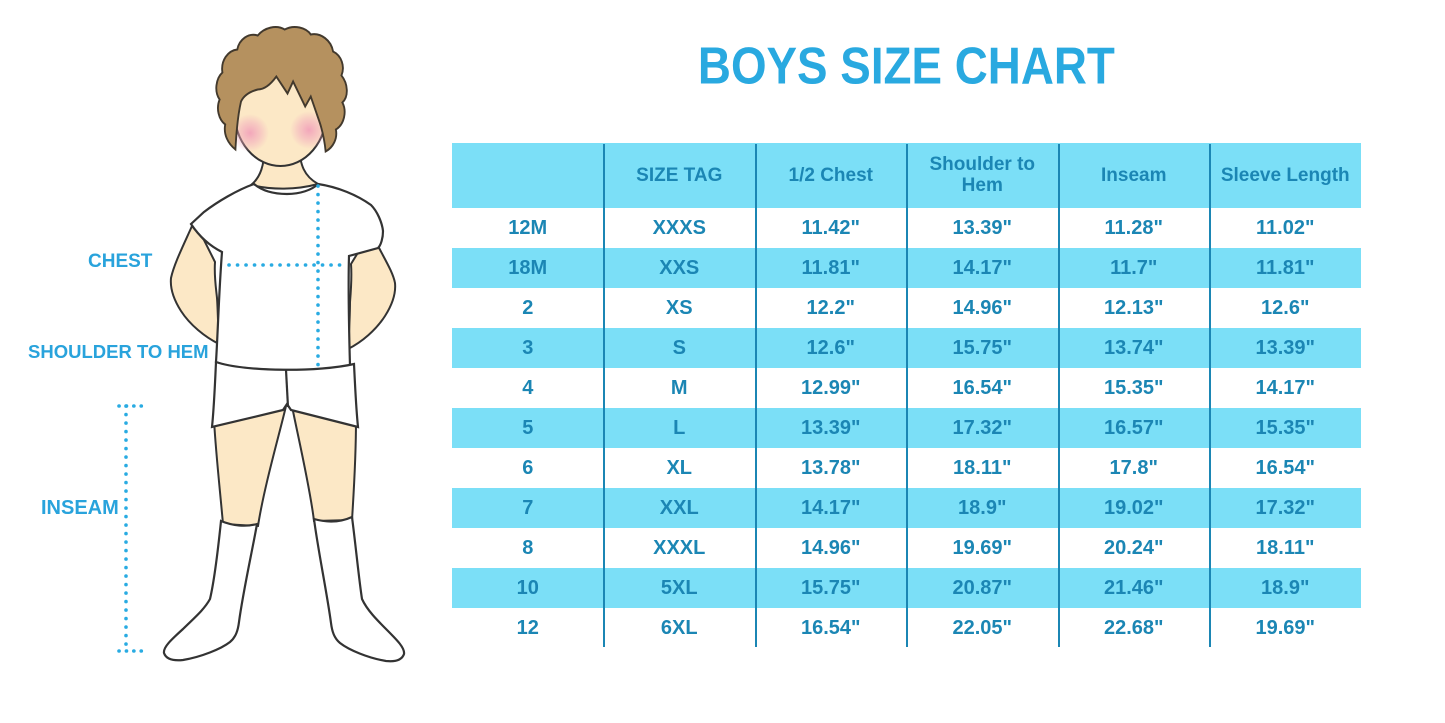 The width and height of the screenshot is (1445, 723). I want to click on svg-text: SHOULDER TO HEM, so click(118, 351).